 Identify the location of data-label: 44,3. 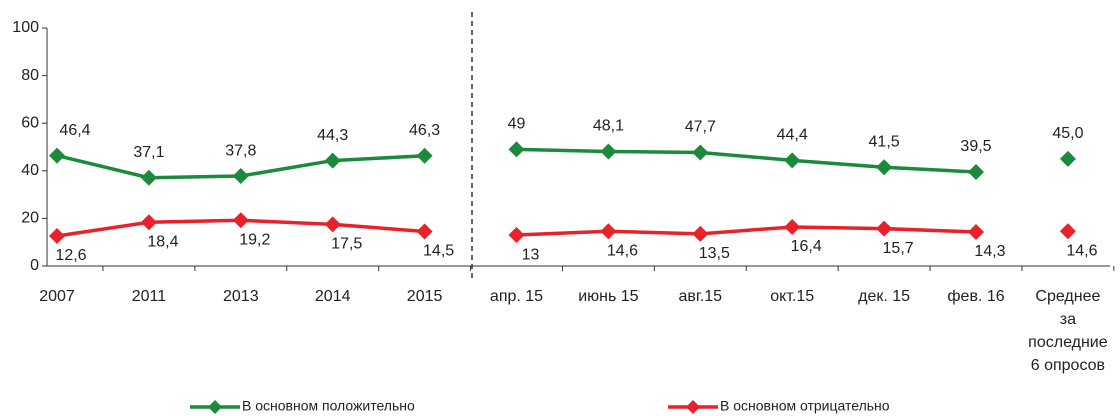
(332, 135).